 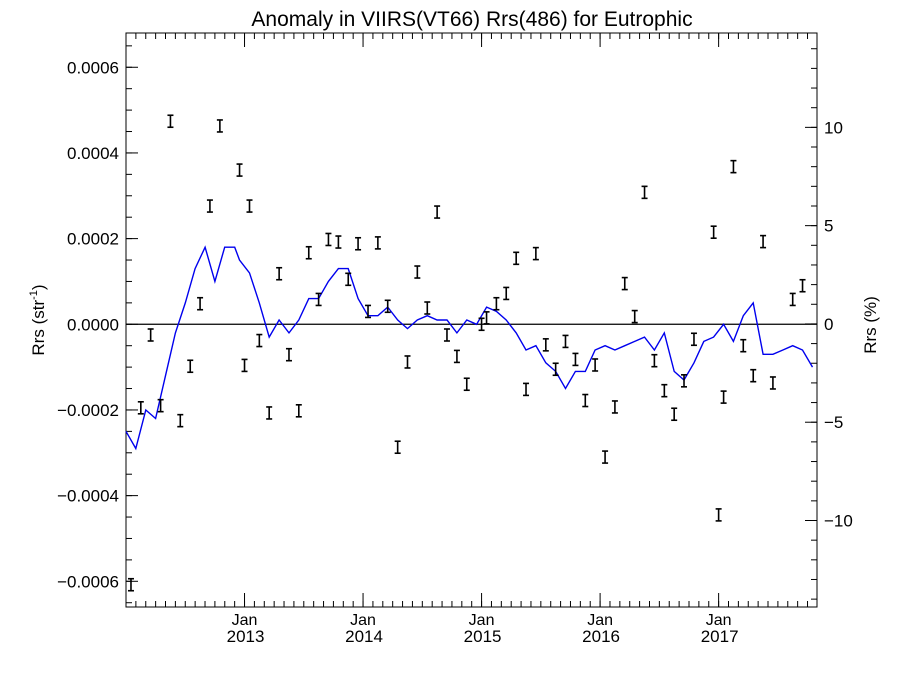 I want to click on y-left-tick-label: 0.0000, so click(x=93, y=324).